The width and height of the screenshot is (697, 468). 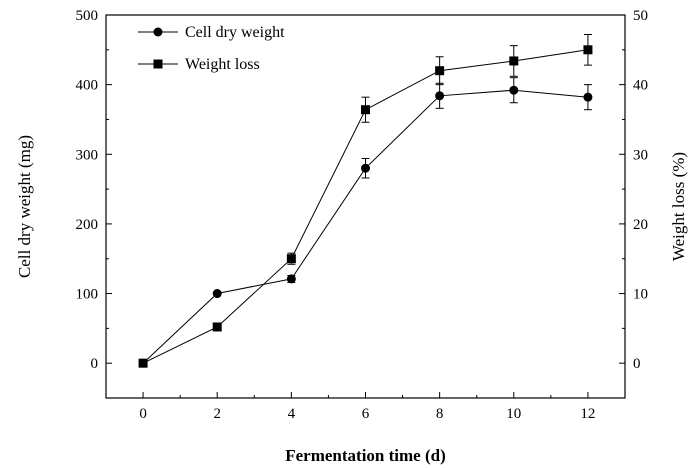 I want to click on y2-tick-label: 50, so click(x=640, y=16).